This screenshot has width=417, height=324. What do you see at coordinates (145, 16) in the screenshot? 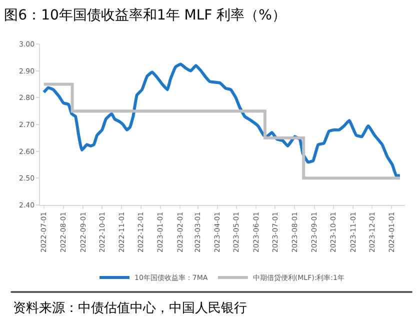
I see `chart-title: 图6：10年国债收益率和1年 MLF 利率（%）` at bounding box center [145, 16].